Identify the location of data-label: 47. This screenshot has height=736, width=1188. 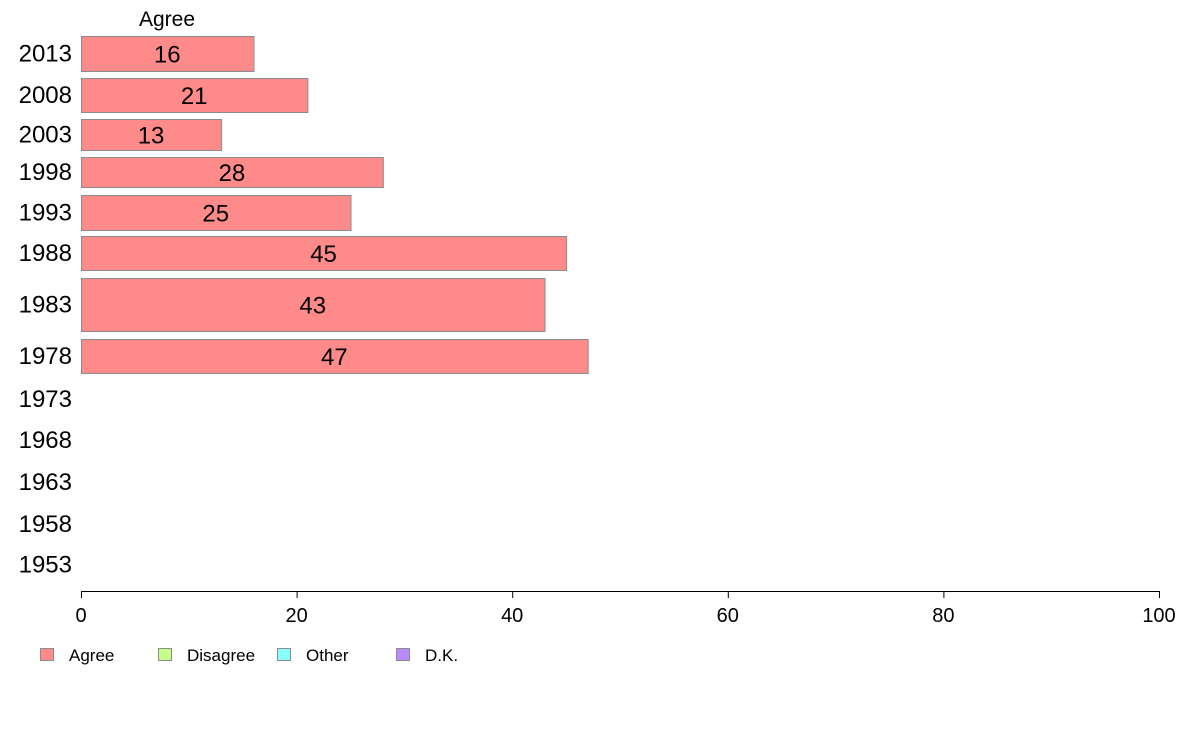
(334, 357).